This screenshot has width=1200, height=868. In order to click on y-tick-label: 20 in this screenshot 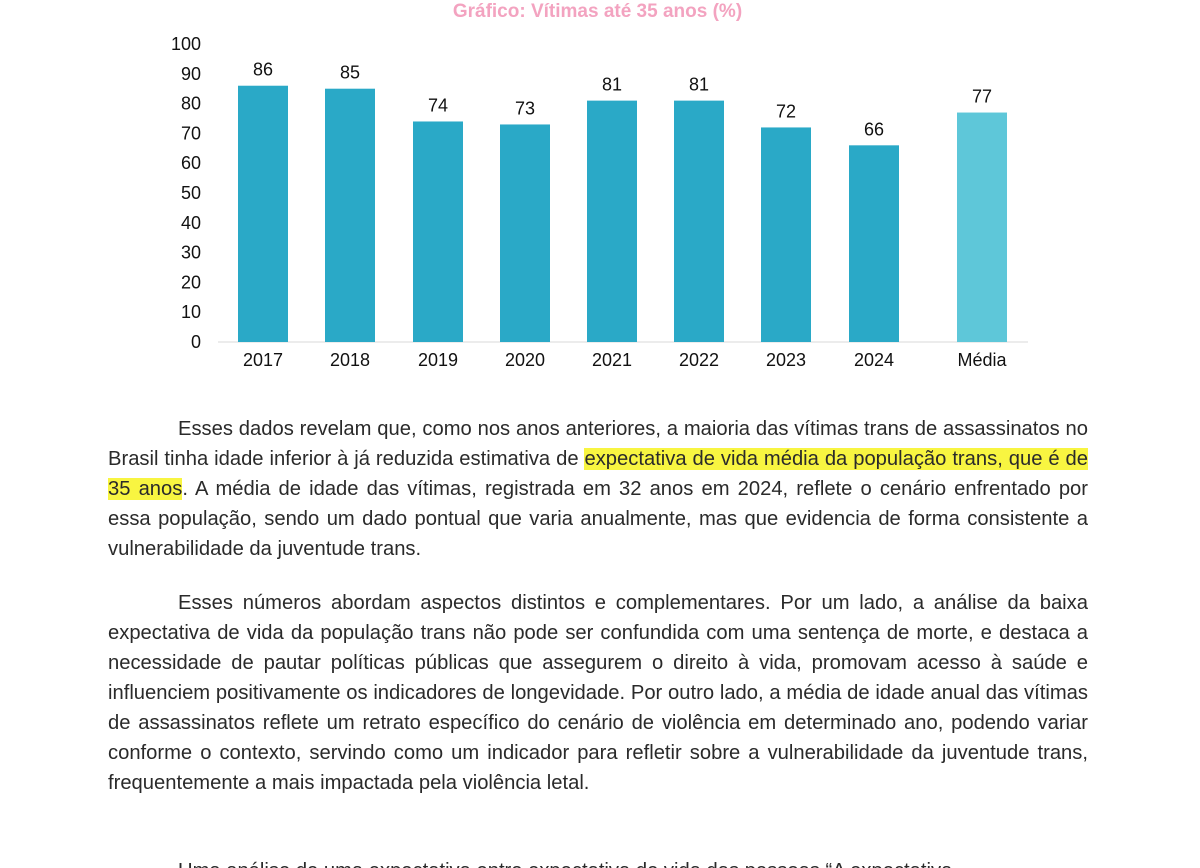, I will do `click(191, 282)`.